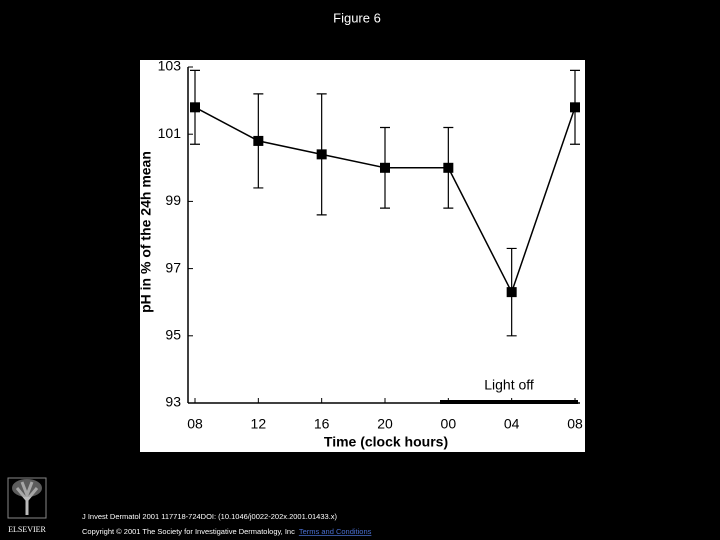  Describe the element at coordinates (27, 498) in the screenshot. I see `elsevier-logo` at that location.